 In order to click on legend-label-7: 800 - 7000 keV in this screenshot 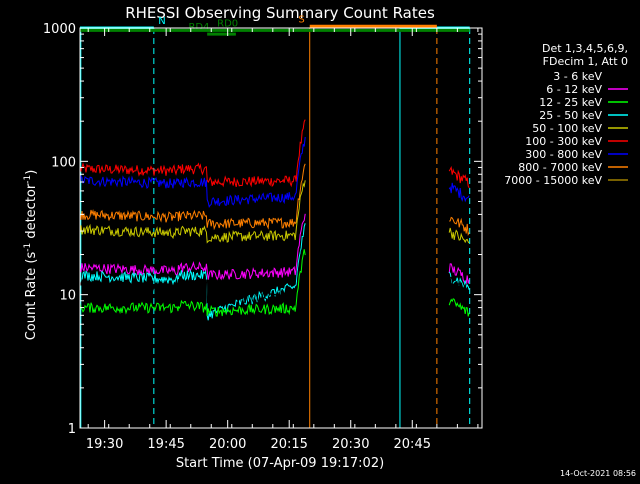, I will do `click(560, 167)`.